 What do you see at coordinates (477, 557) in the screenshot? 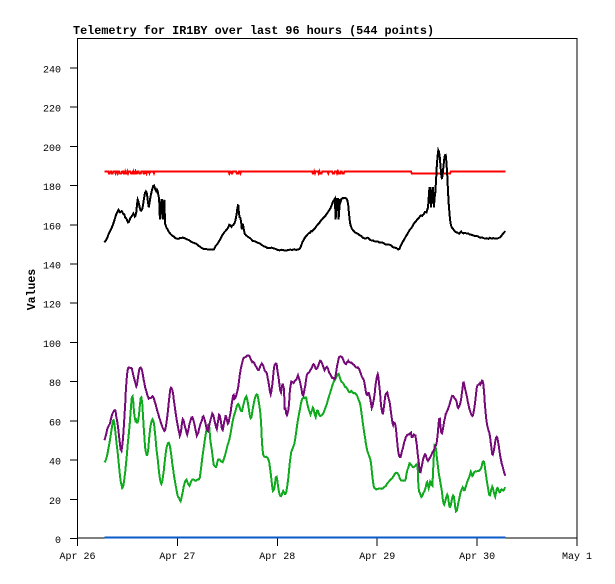
I see `svg-text: Apr 30` at bounding box center [477, 557].